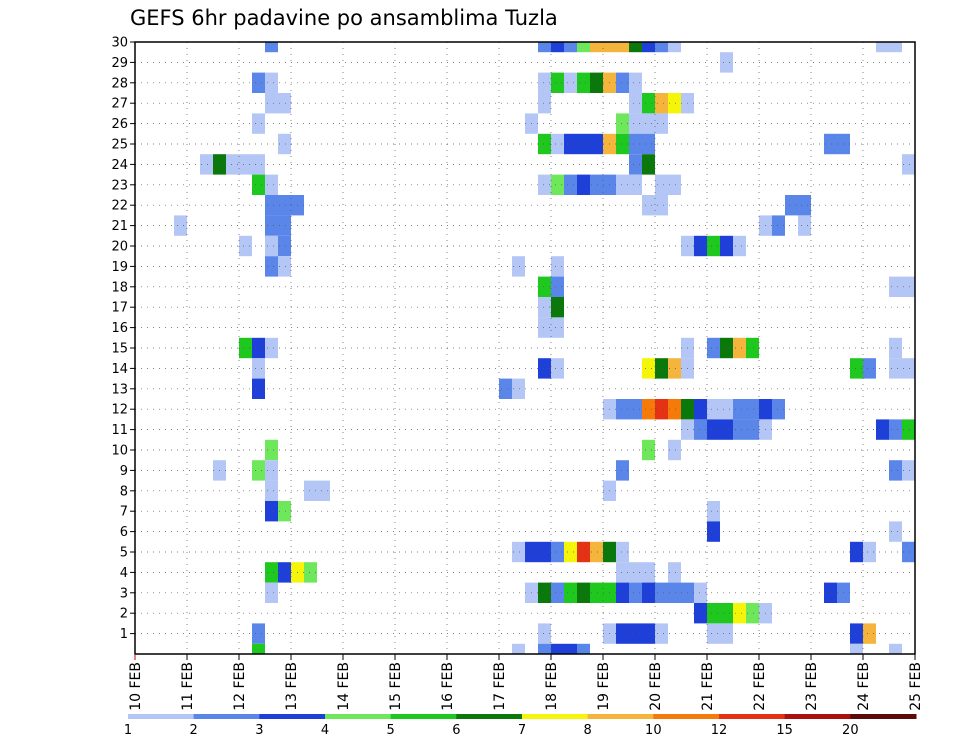 The width and height of the screenshot is (960, 742). What do you see at coordinates (500, 686) in the screenshot?
I see `x-tick-label: 17 FEB` at bounding box center [500, 686].